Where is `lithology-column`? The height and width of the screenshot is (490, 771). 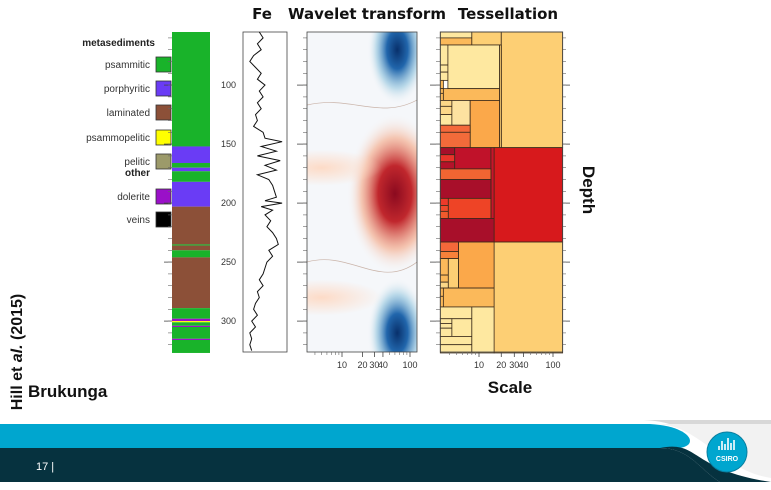 lithology-column is located at coordinates (191, 192).